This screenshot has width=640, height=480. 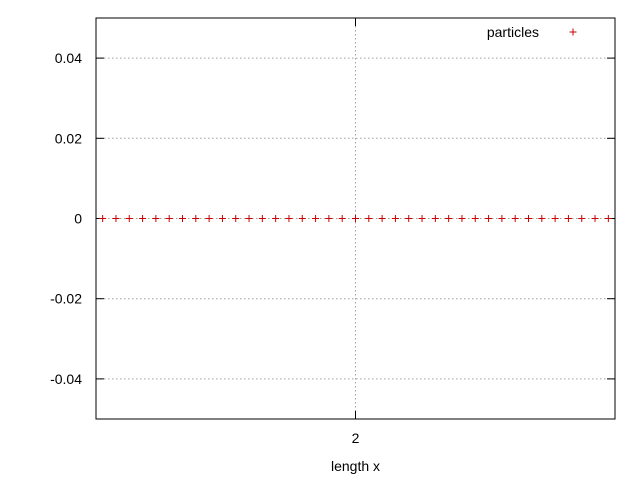 I want to click on data-points, so click(x=355, y=218).